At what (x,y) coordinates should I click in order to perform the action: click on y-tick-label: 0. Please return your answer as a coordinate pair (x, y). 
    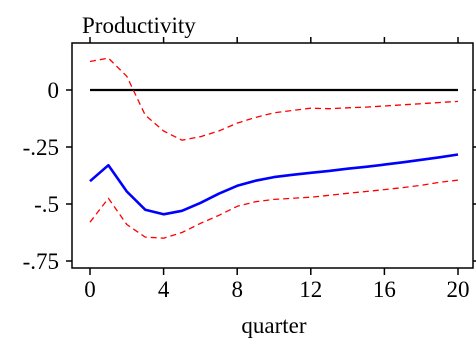
    Looking at the image, I should click on (54, 90).